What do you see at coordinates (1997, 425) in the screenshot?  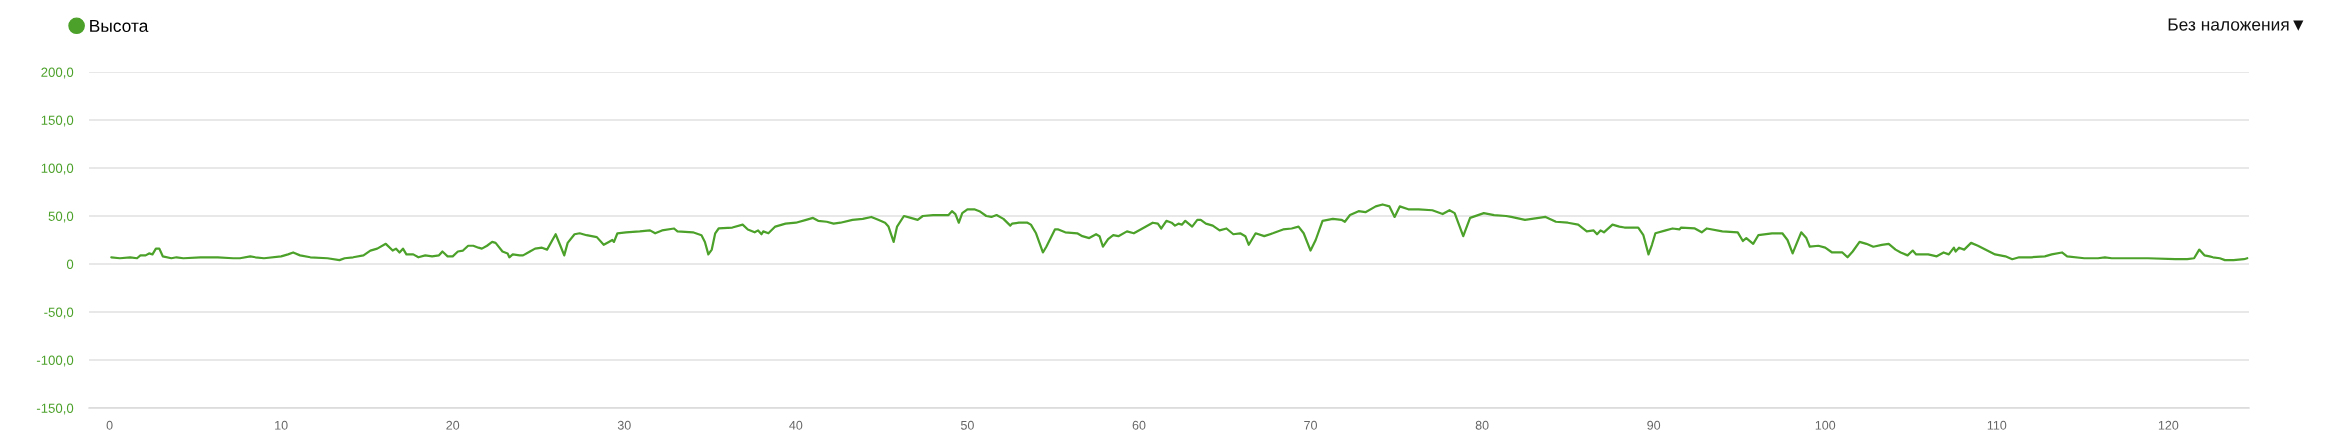 I see `x-tick-label: 110` at bounding box center [1997, 425].